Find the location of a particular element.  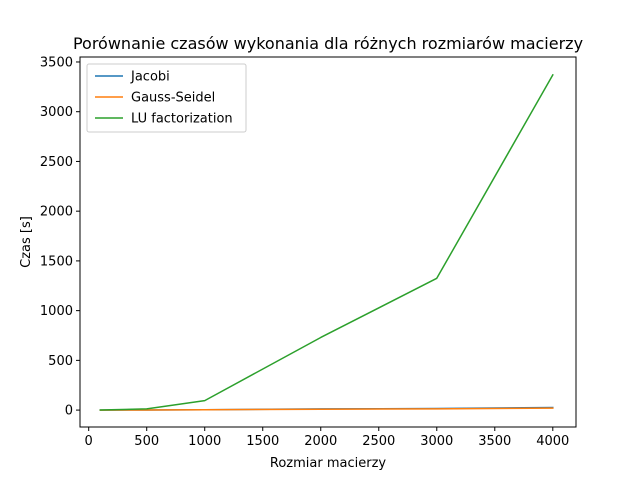

x-tick-label: 2000 is located at coordinates (320, 441).